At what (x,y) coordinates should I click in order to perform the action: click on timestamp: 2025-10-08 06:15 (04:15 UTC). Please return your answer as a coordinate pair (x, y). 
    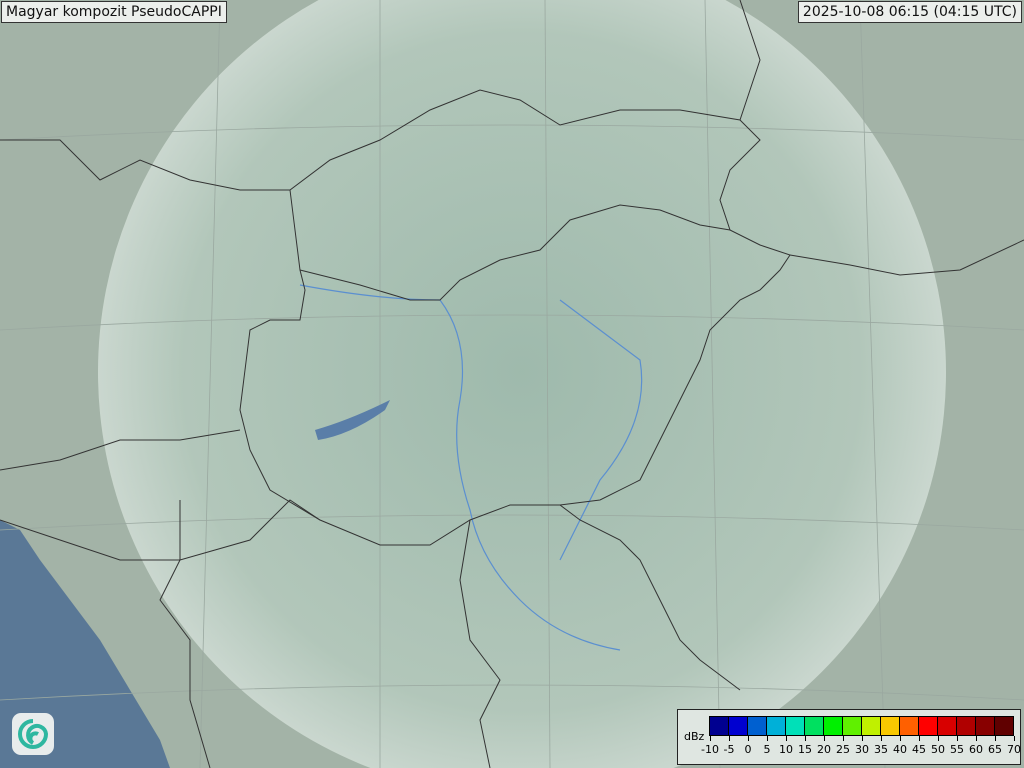
    Looking at the image, I should click on (909, 12).